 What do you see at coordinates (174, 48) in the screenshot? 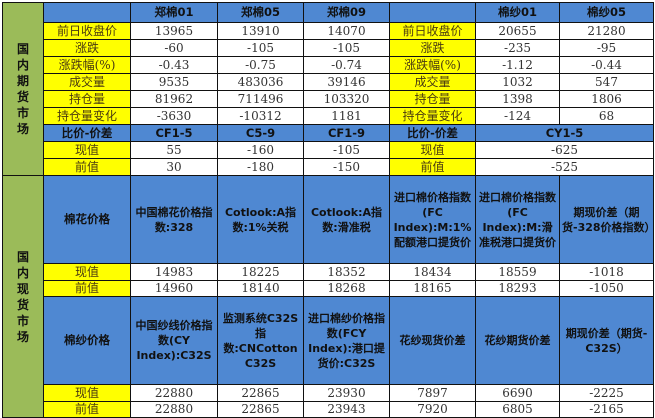
I see `value-cell: -60` at bounding box center [174, 48].